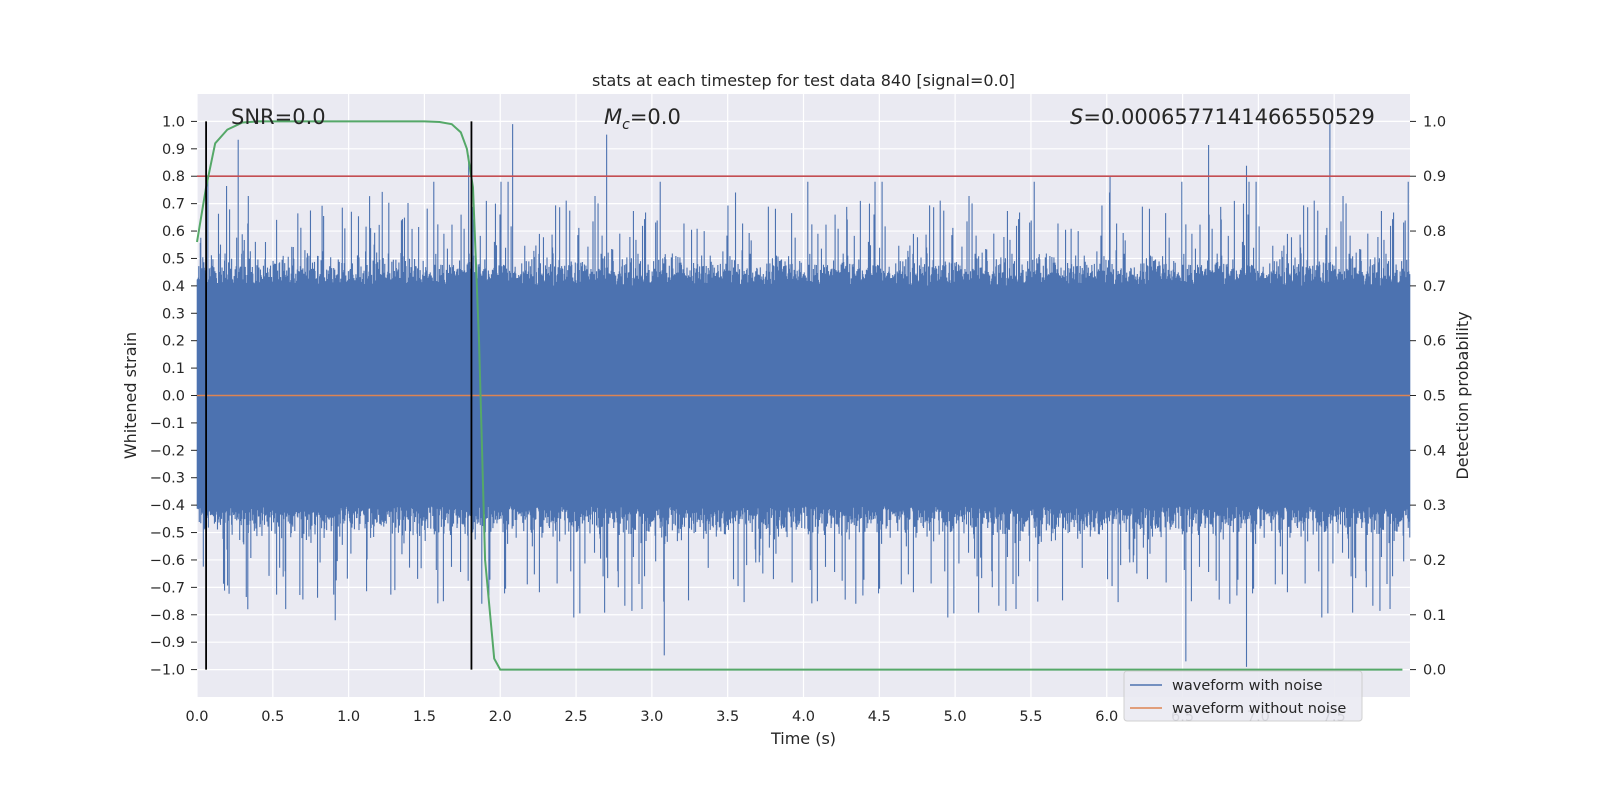 This screenshot has width=1600, height=800. I want to click on x-tick-label: 0.0, so click(196, 717).